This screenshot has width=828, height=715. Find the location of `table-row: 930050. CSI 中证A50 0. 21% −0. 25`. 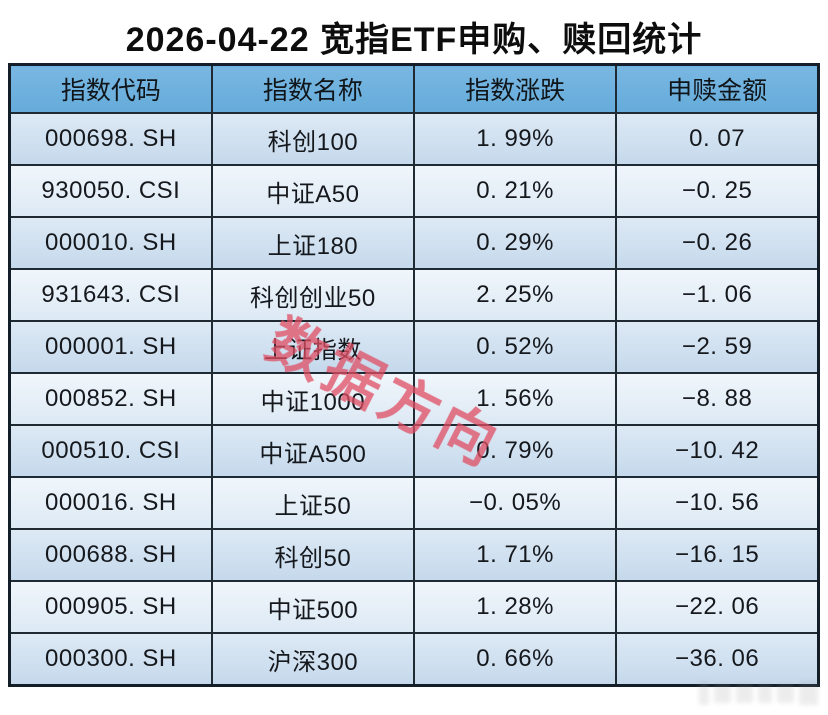

table-row: 930050. CSI 中证A50 0. 21% −0. 25 is located at coordinates (414, 191).